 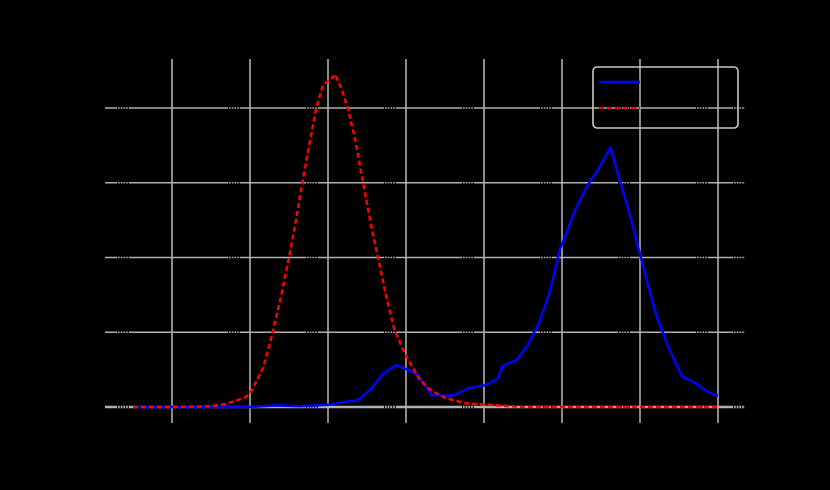 I want to click on legend-frame, so click(x=665, y=97).